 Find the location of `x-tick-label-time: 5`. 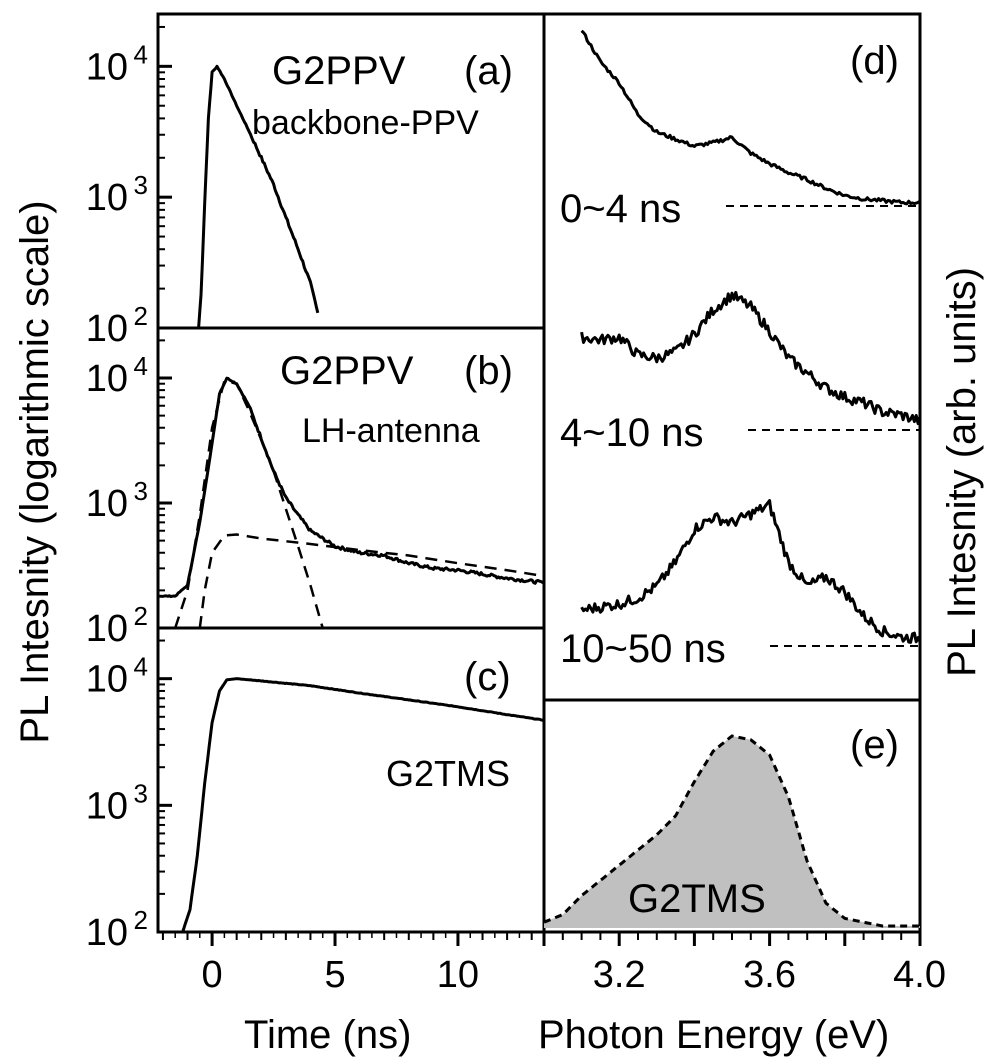

x-tick-label-time: 5 is located at coordinates (334, 975).